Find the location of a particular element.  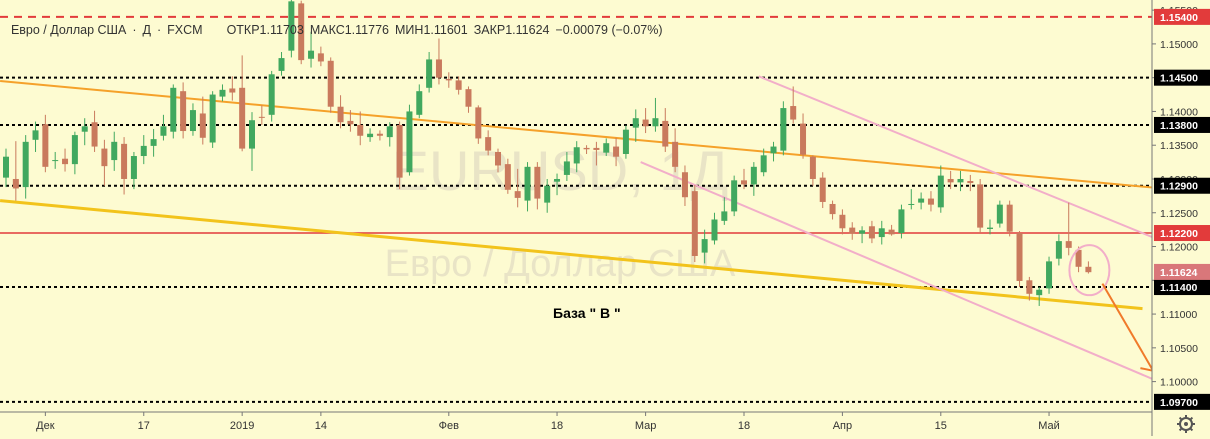

chart-settings-button is located at coordinates (1186, 424).